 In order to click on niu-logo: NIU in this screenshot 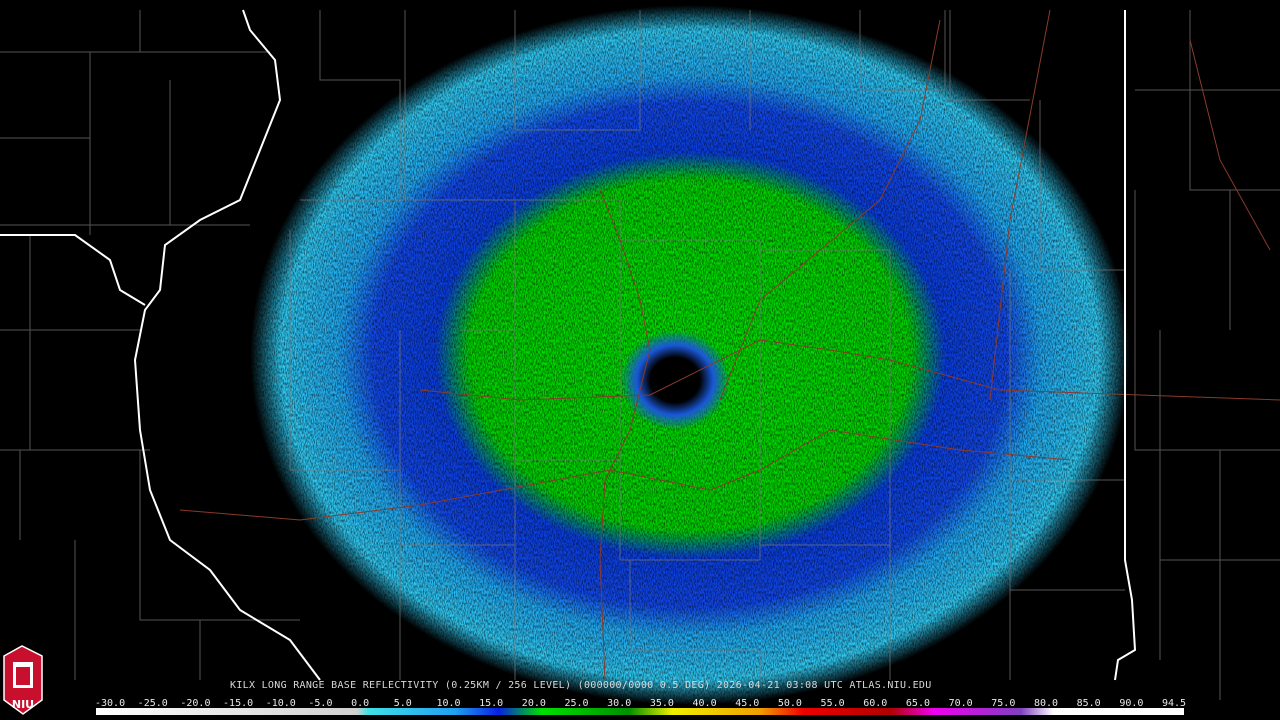, I will do `click(23, 680)`.